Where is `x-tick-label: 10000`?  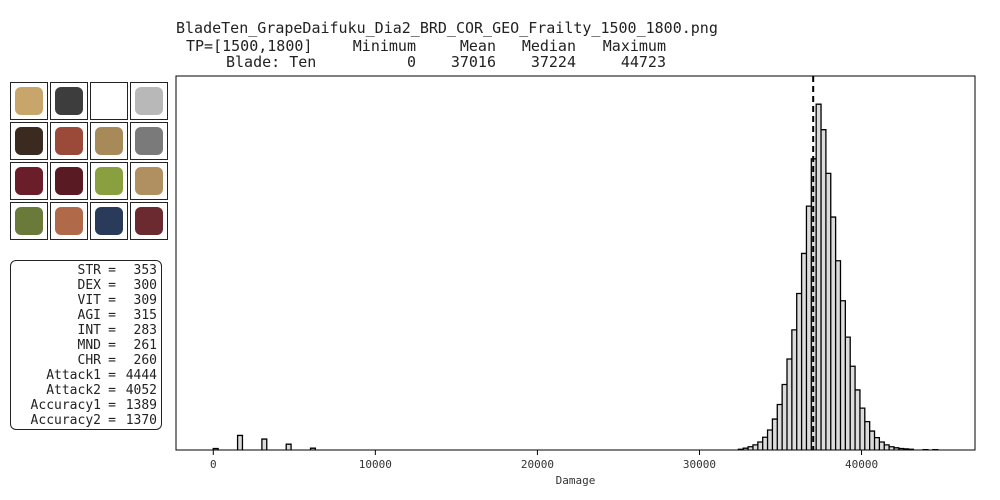 x-tick-label: 10000 is located at coordinates (375, 464).